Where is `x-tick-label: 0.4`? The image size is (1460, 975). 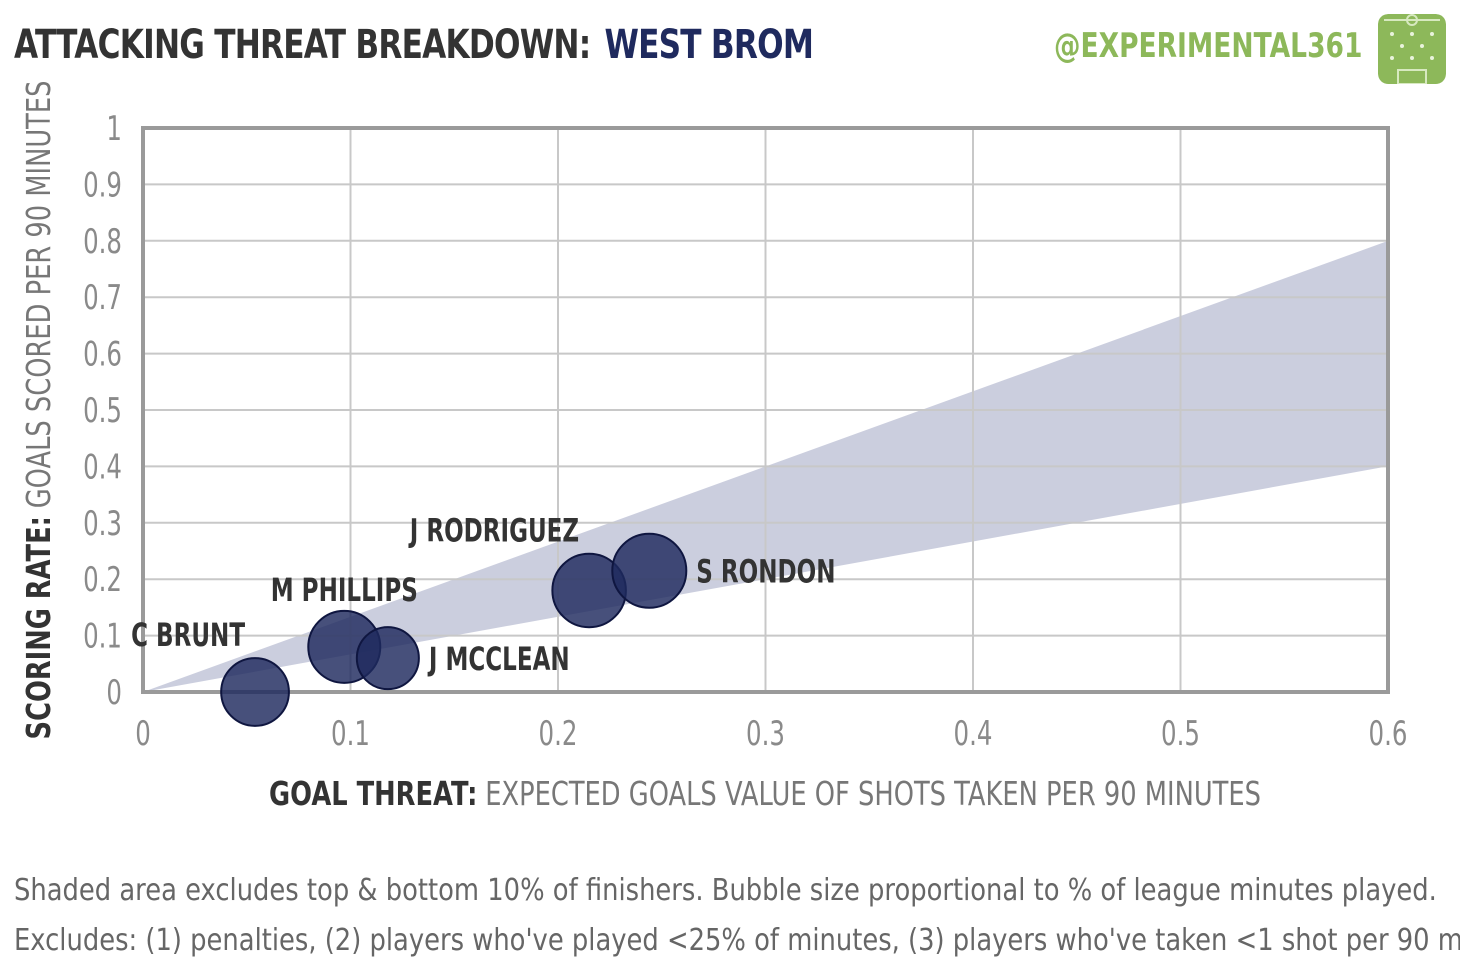
x-tick-label: 0.4 is located at coordinates (973, 733).